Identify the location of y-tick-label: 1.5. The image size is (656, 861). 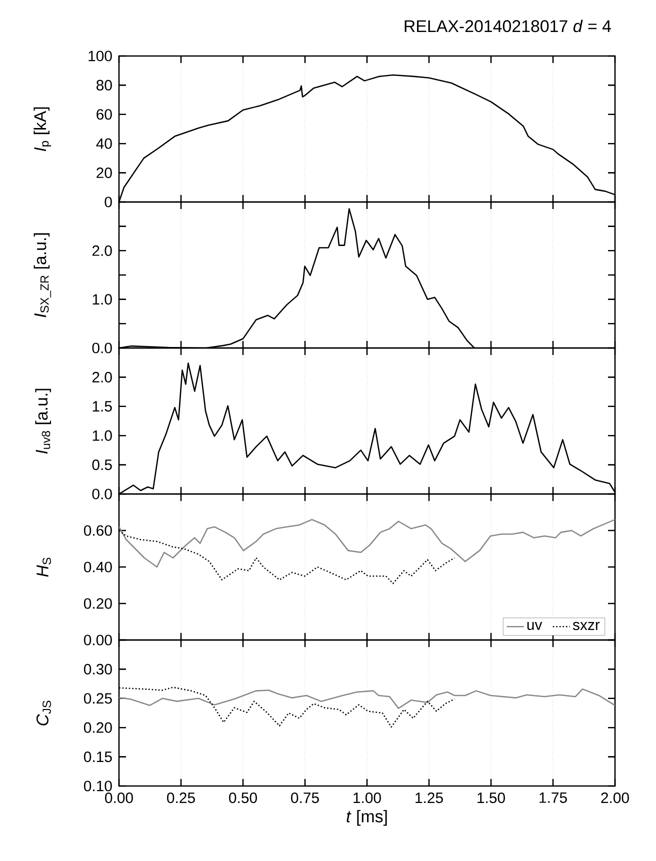
(102, 406).